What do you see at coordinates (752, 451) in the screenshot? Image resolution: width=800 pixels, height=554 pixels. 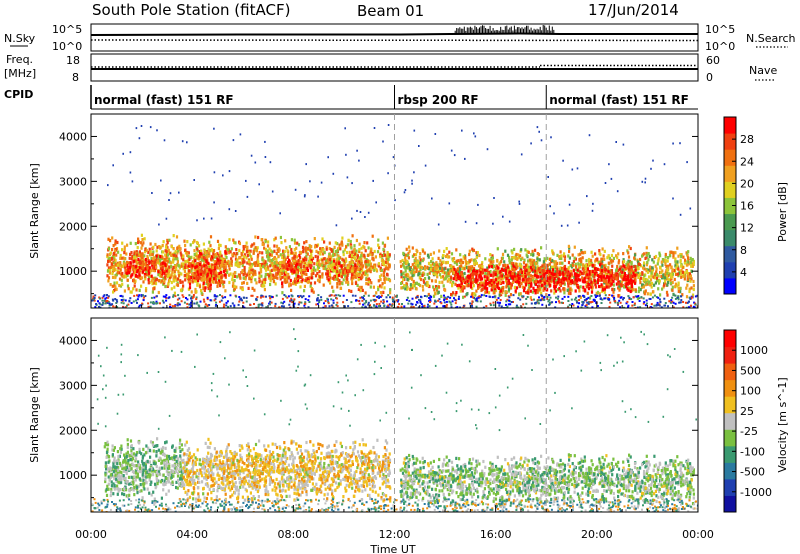 I see `colorbar-tick-label: -100` at bounding box center [752, 451].